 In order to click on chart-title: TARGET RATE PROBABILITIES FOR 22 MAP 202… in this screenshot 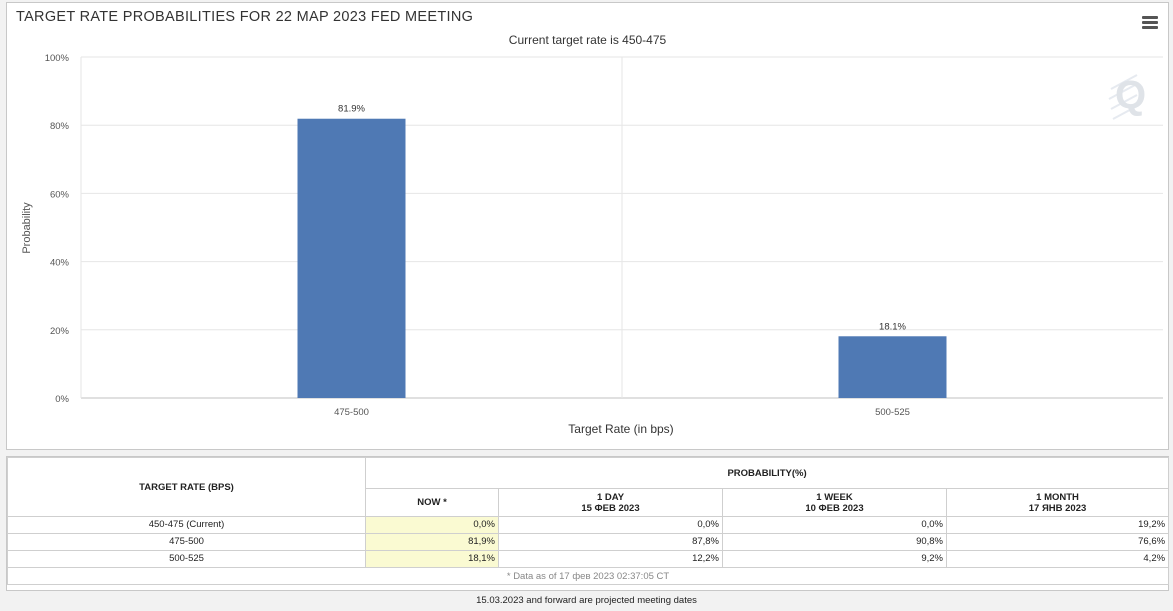, I will do `click(245, 17)`.